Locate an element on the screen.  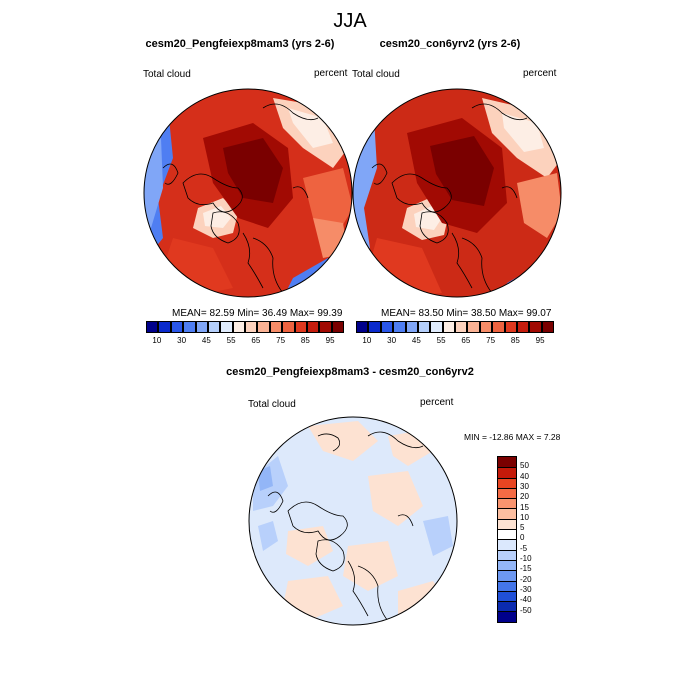
panel-c-colorbar-labels: 50 40 30 20 15 10 5 0 -5 -10 -15 -20 -30 -40 -50 is located at coordinates (533, 539).